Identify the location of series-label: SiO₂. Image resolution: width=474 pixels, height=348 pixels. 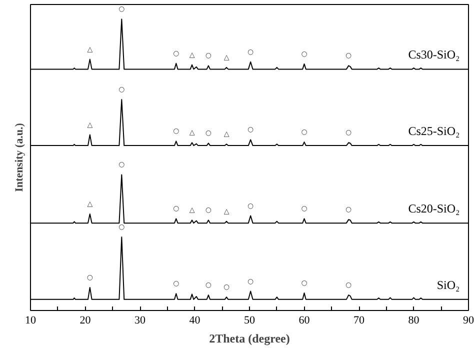
(448, 285).